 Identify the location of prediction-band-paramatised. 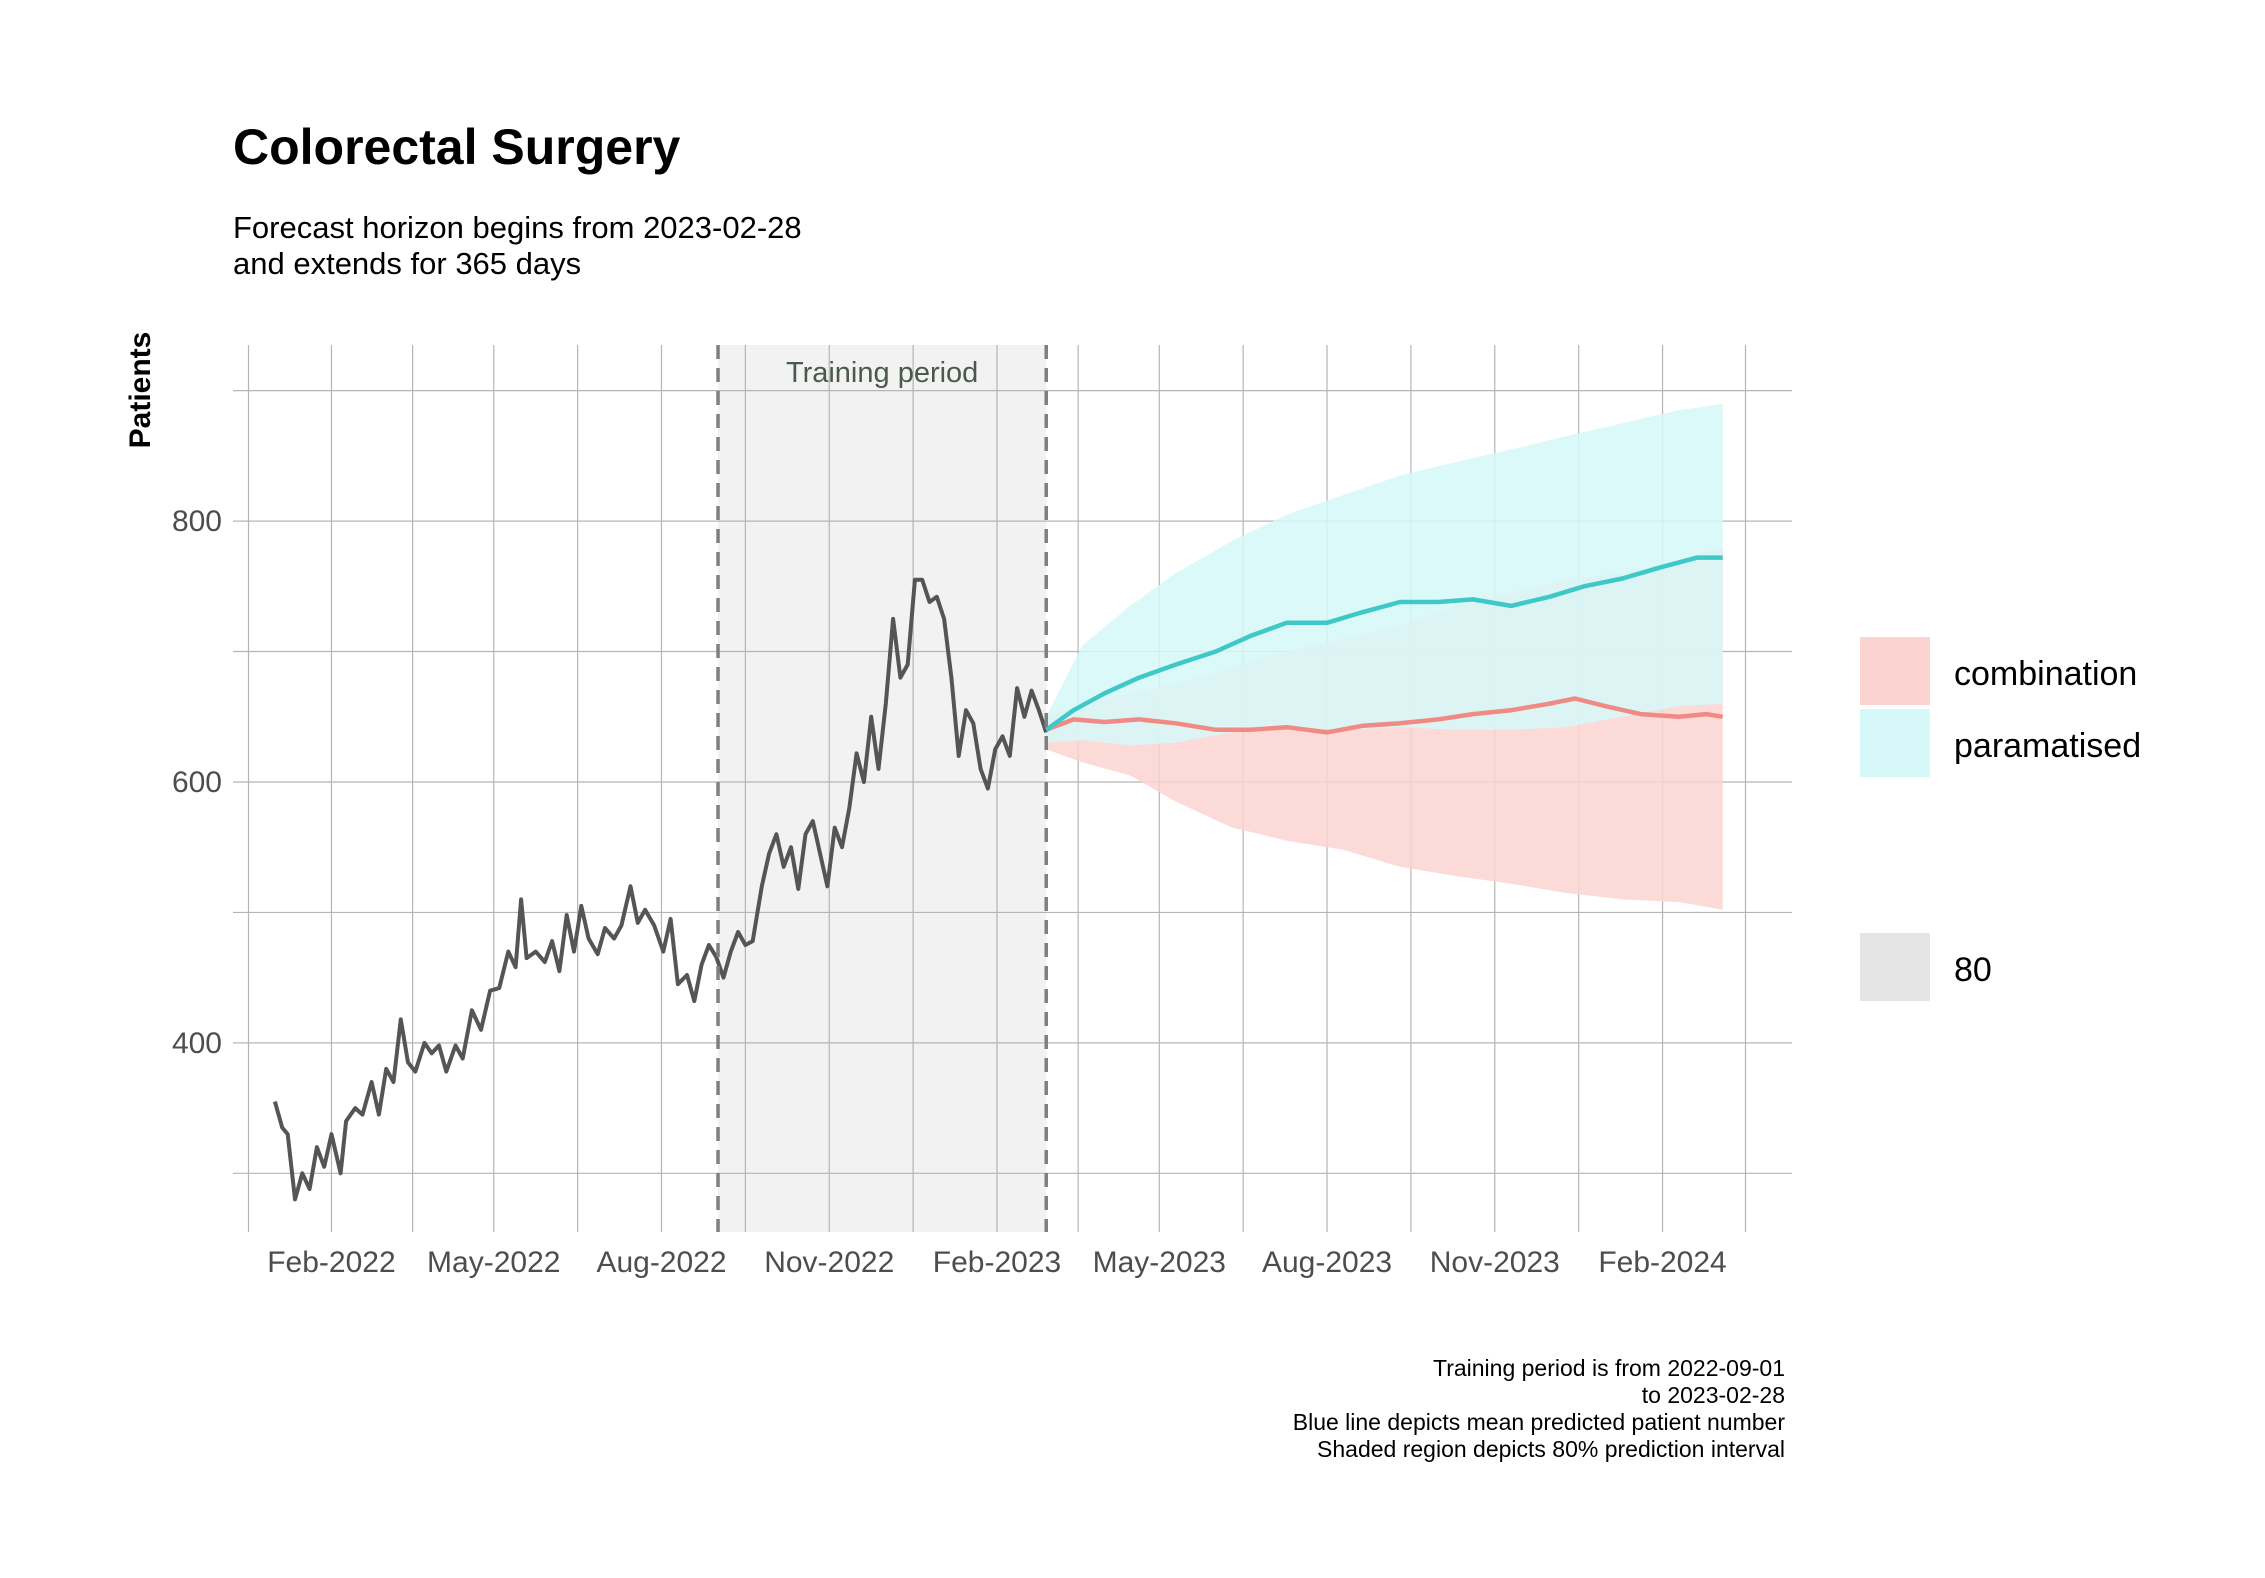
(1384, 574).